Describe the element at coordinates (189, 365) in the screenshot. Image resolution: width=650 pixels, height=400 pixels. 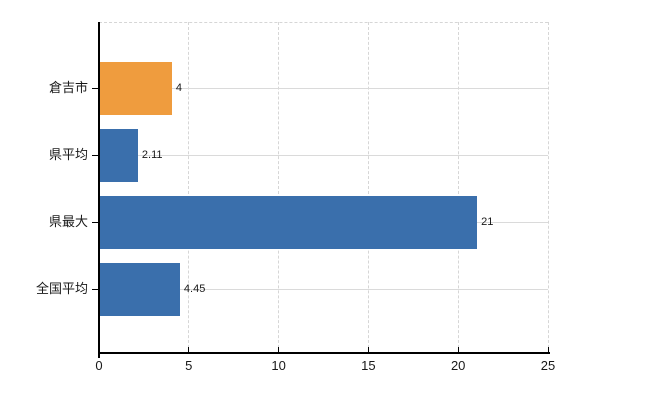
I see `x-tick-label: 5` at that location.